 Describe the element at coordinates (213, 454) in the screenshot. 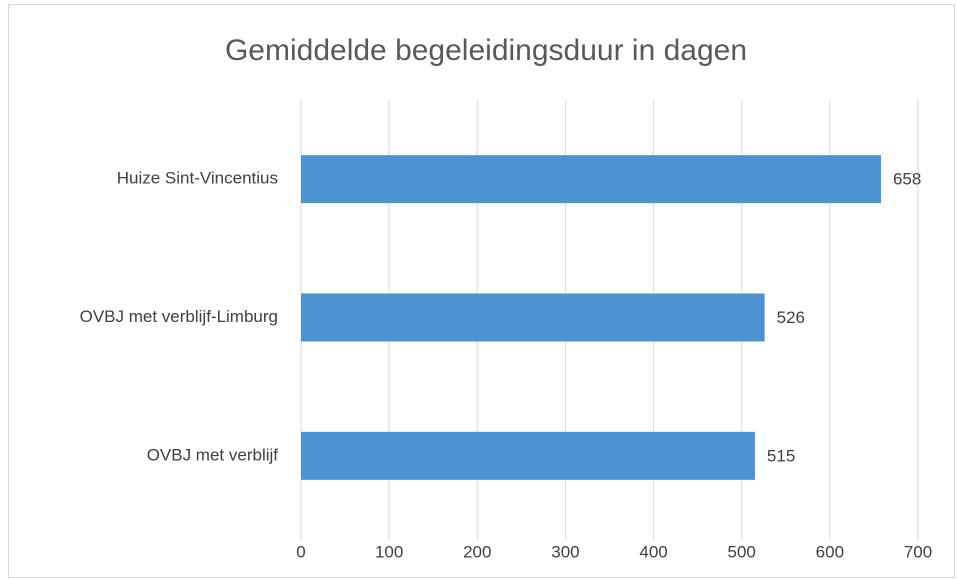

I see `y-tick-label: OVBJ met verblijf` at that location.